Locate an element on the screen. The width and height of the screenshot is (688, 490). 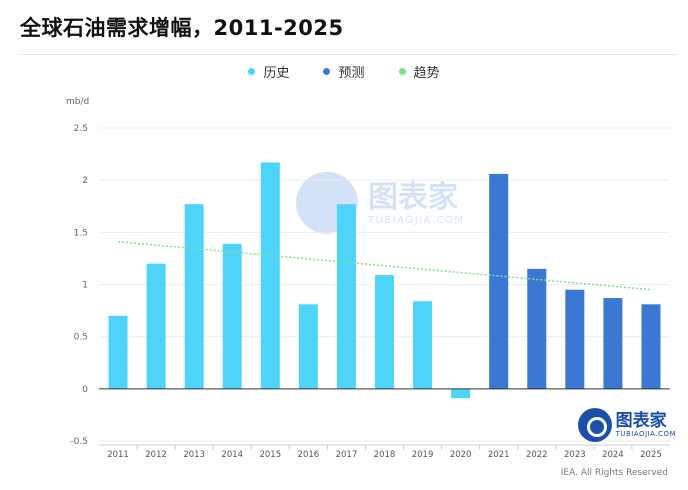
brand-logo: 图表家 TUBIAOJIA.COM is located at coordinates (626, 425).